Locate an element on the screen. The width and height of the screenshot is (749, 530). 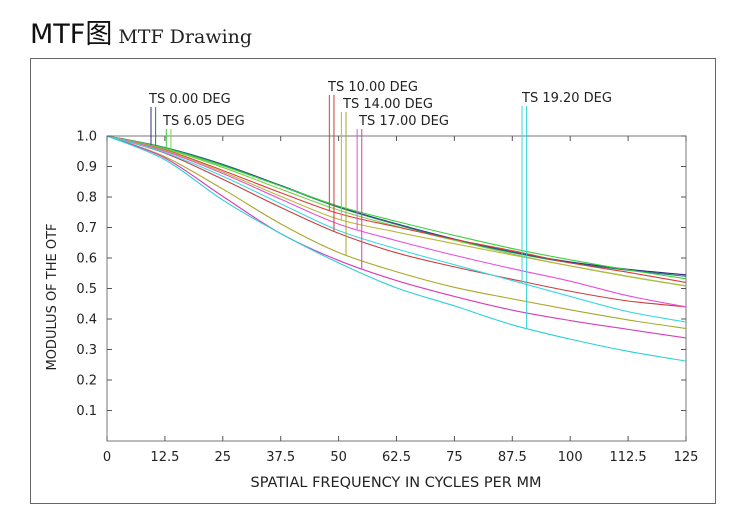
field-label: TS 6.05 DEG is located at coordinates (203, 121).